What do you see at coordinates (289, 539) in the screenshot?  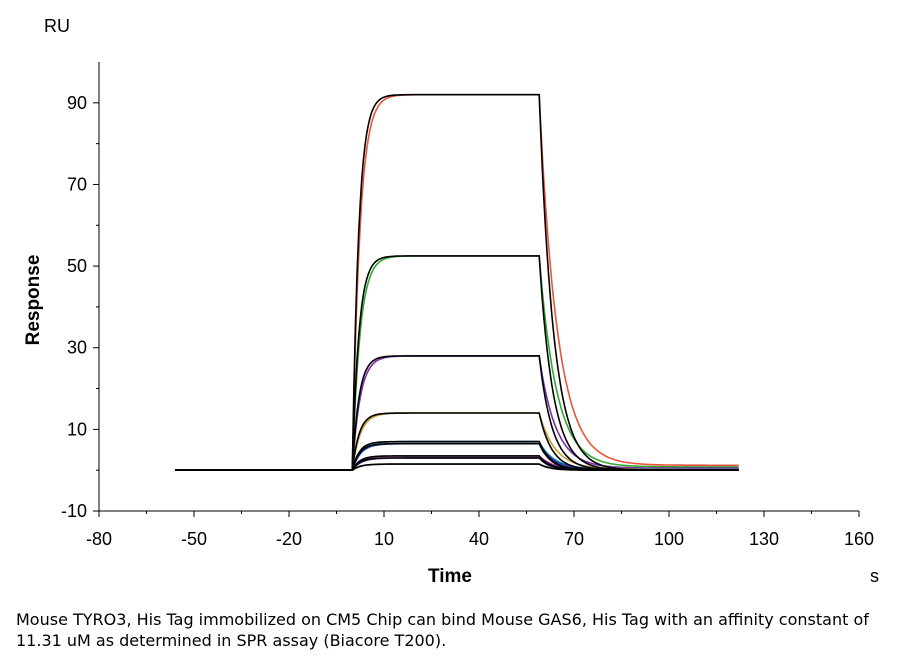 I see `x-tick-label: -20` at bounding box center [289, 539].